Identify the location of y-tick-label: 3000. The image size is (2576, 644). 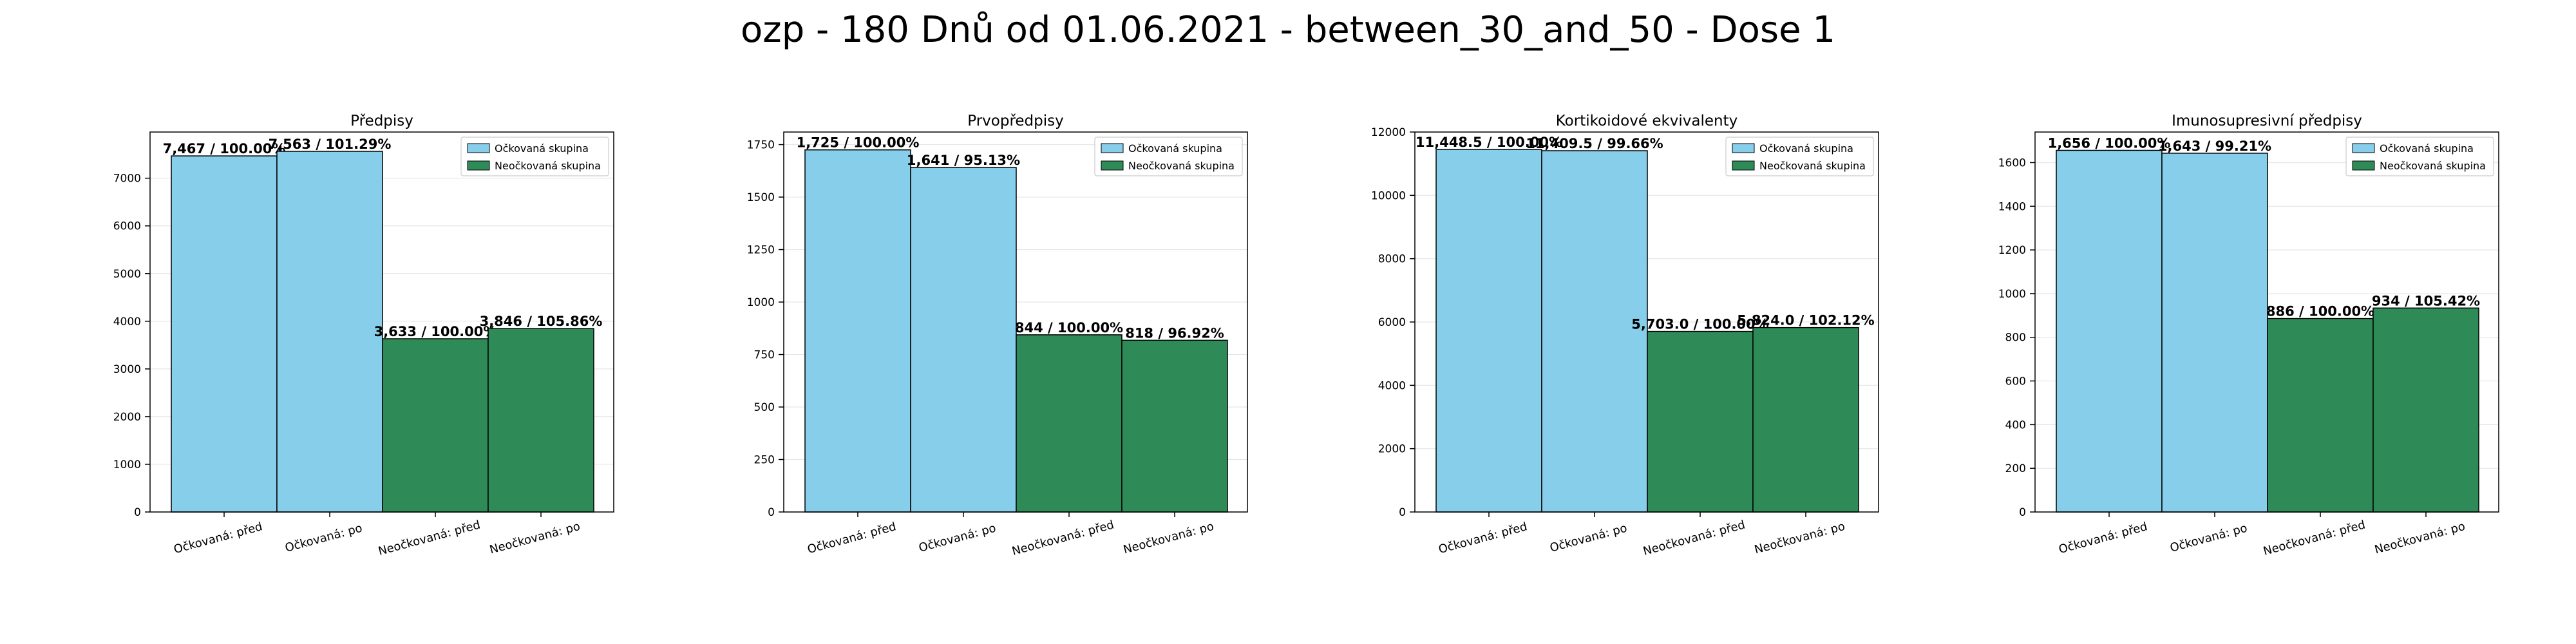
(127, 369).